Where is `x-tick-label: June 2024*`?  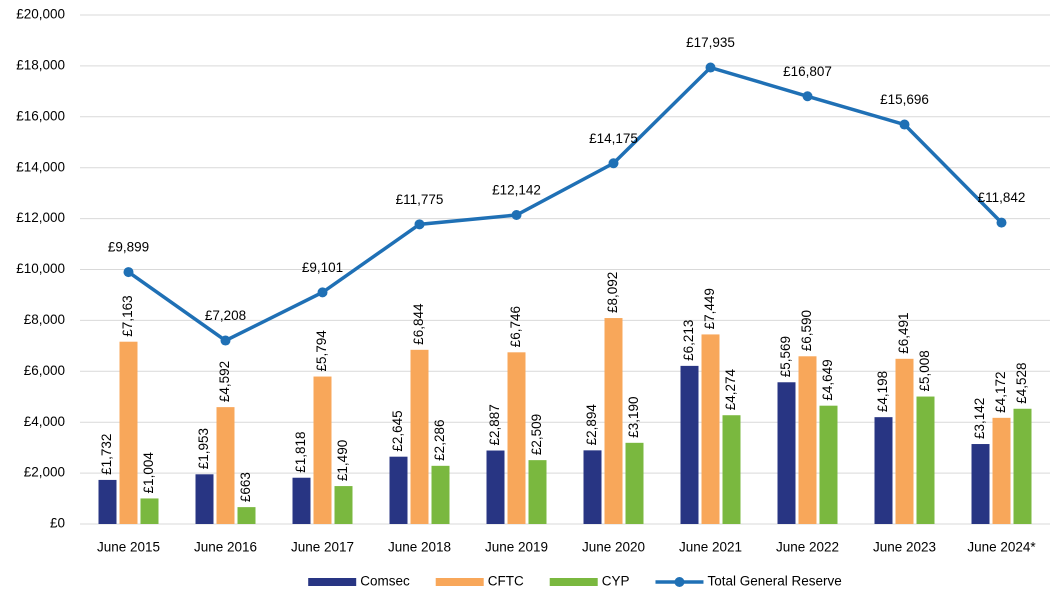
x-tick-label: June 2024* is located at coordinates (1001, 547).